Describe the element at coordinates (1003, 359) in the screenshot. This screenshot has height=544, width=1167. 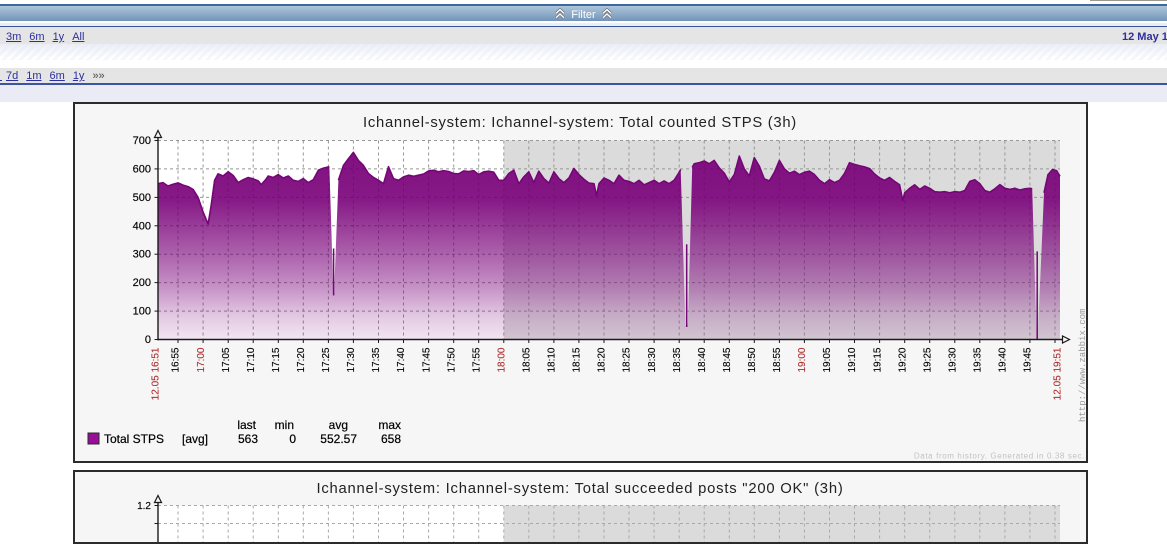
I see `svg-text: 19:40` at that location.